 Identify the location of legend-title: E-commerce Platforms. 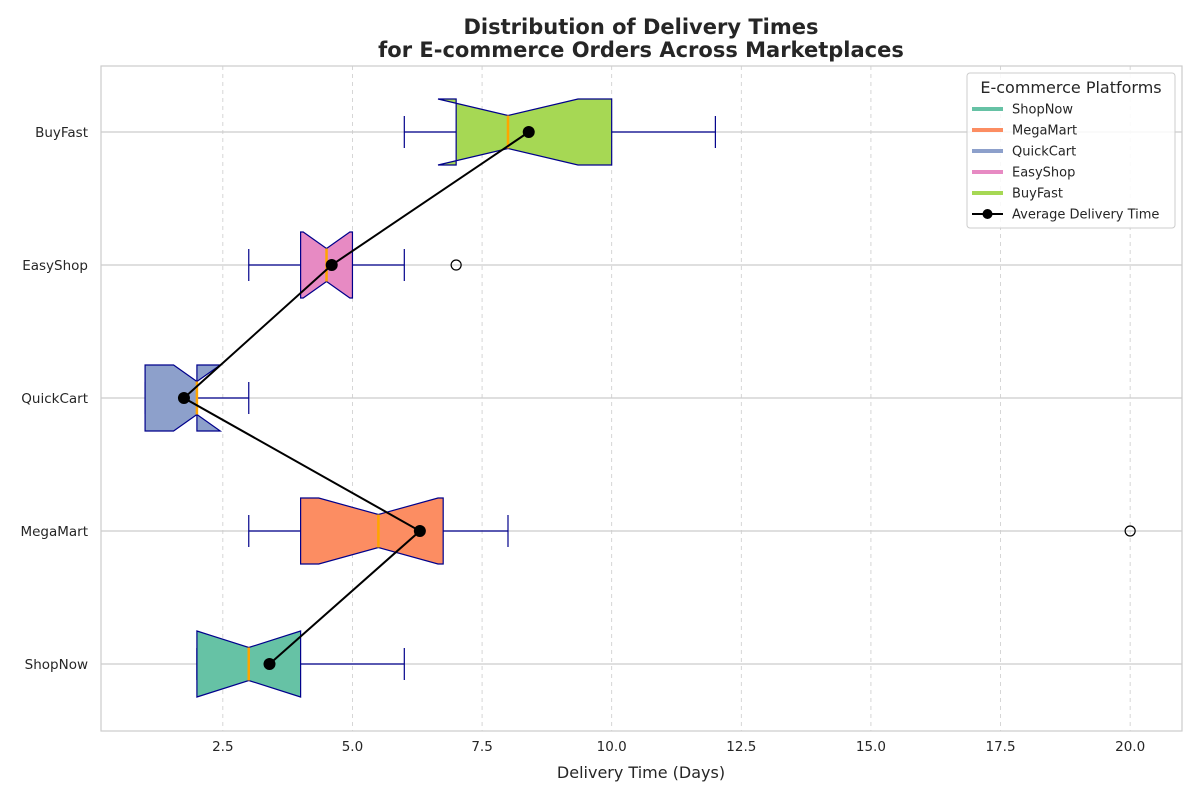
(1070, 87).